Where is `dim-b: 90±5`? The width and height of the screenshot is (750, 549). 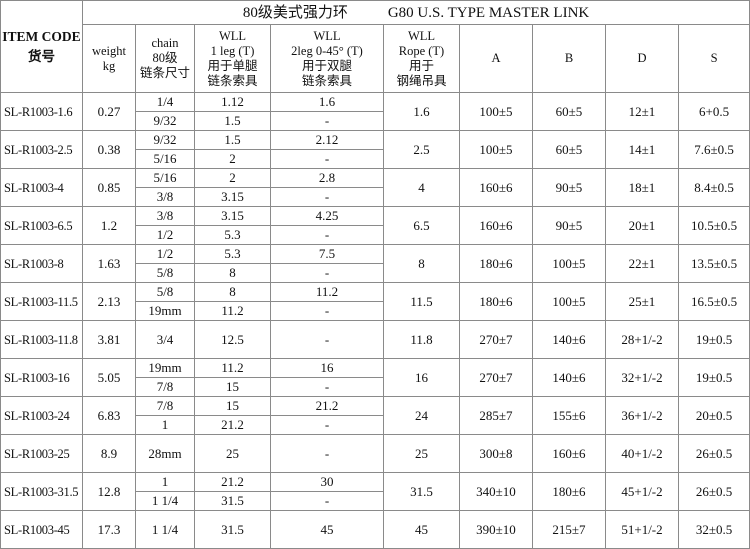
dim-b: 90±5 is located at coordinates (569, 225).